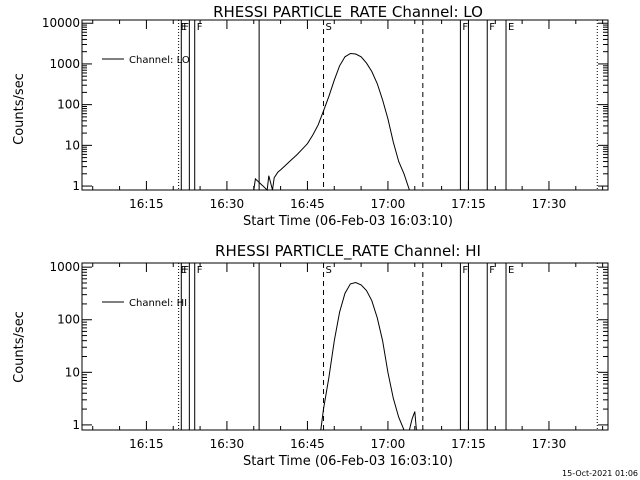 The image size is (640, 480). I want to click on y-tick-label: 10000, so click(61, 23).